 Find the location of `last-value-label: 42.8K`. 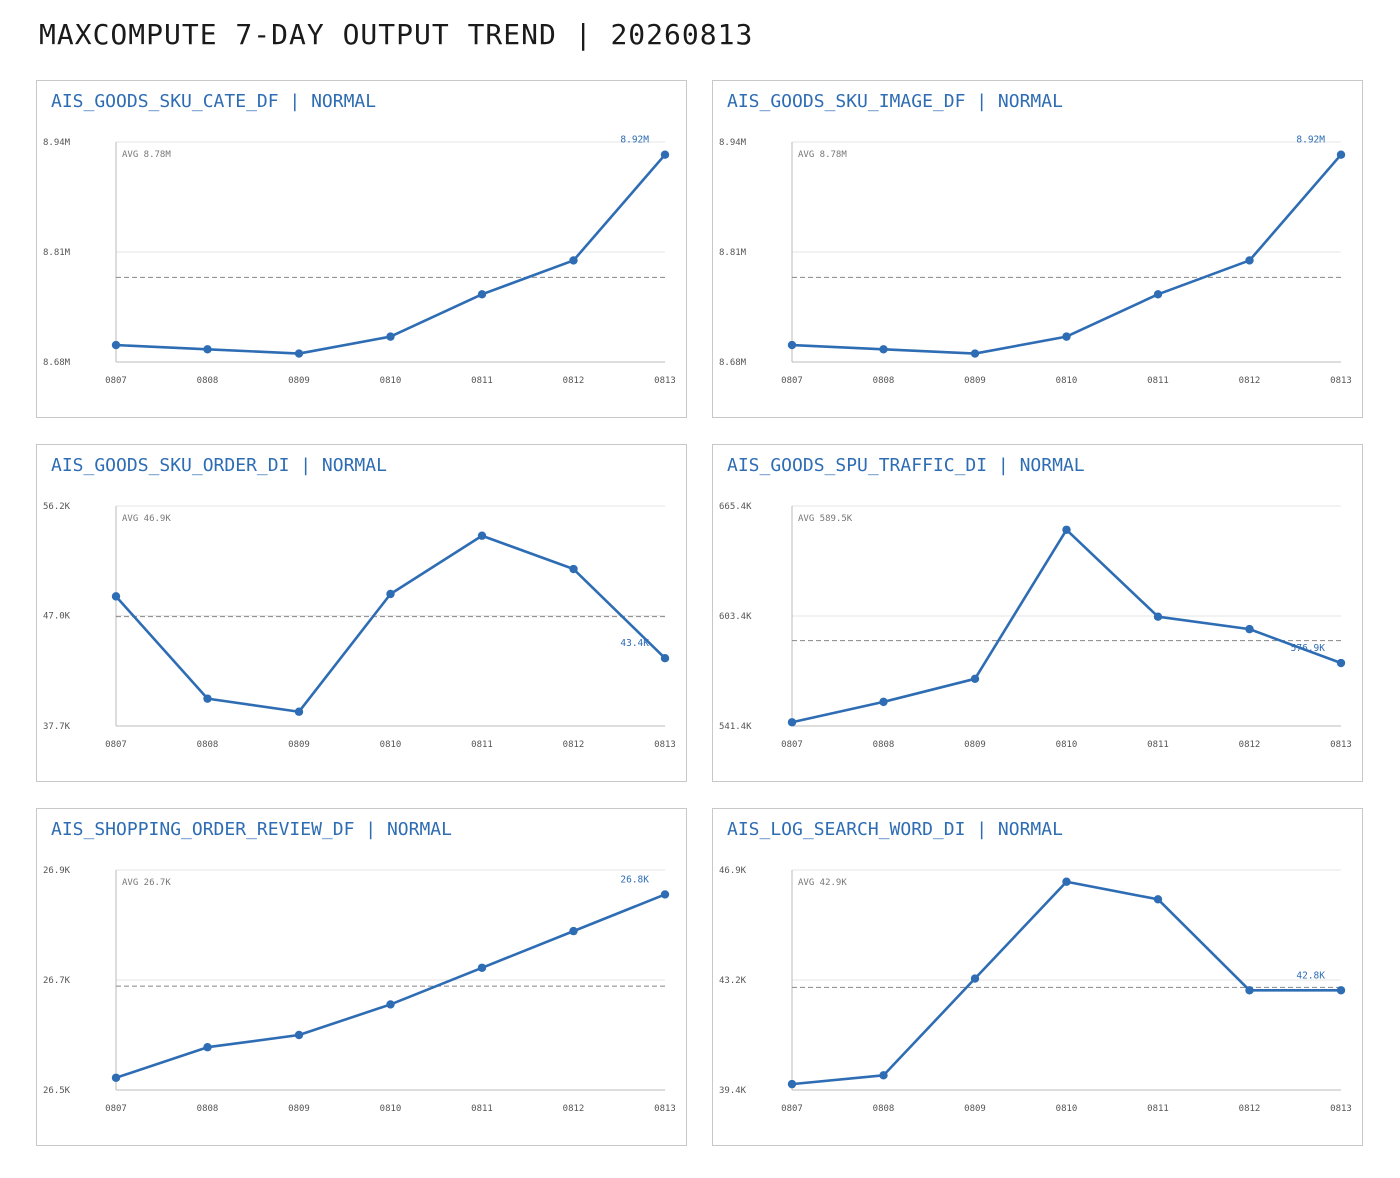

last-value-label: 42.8K is located at coordinates (1310, 975).